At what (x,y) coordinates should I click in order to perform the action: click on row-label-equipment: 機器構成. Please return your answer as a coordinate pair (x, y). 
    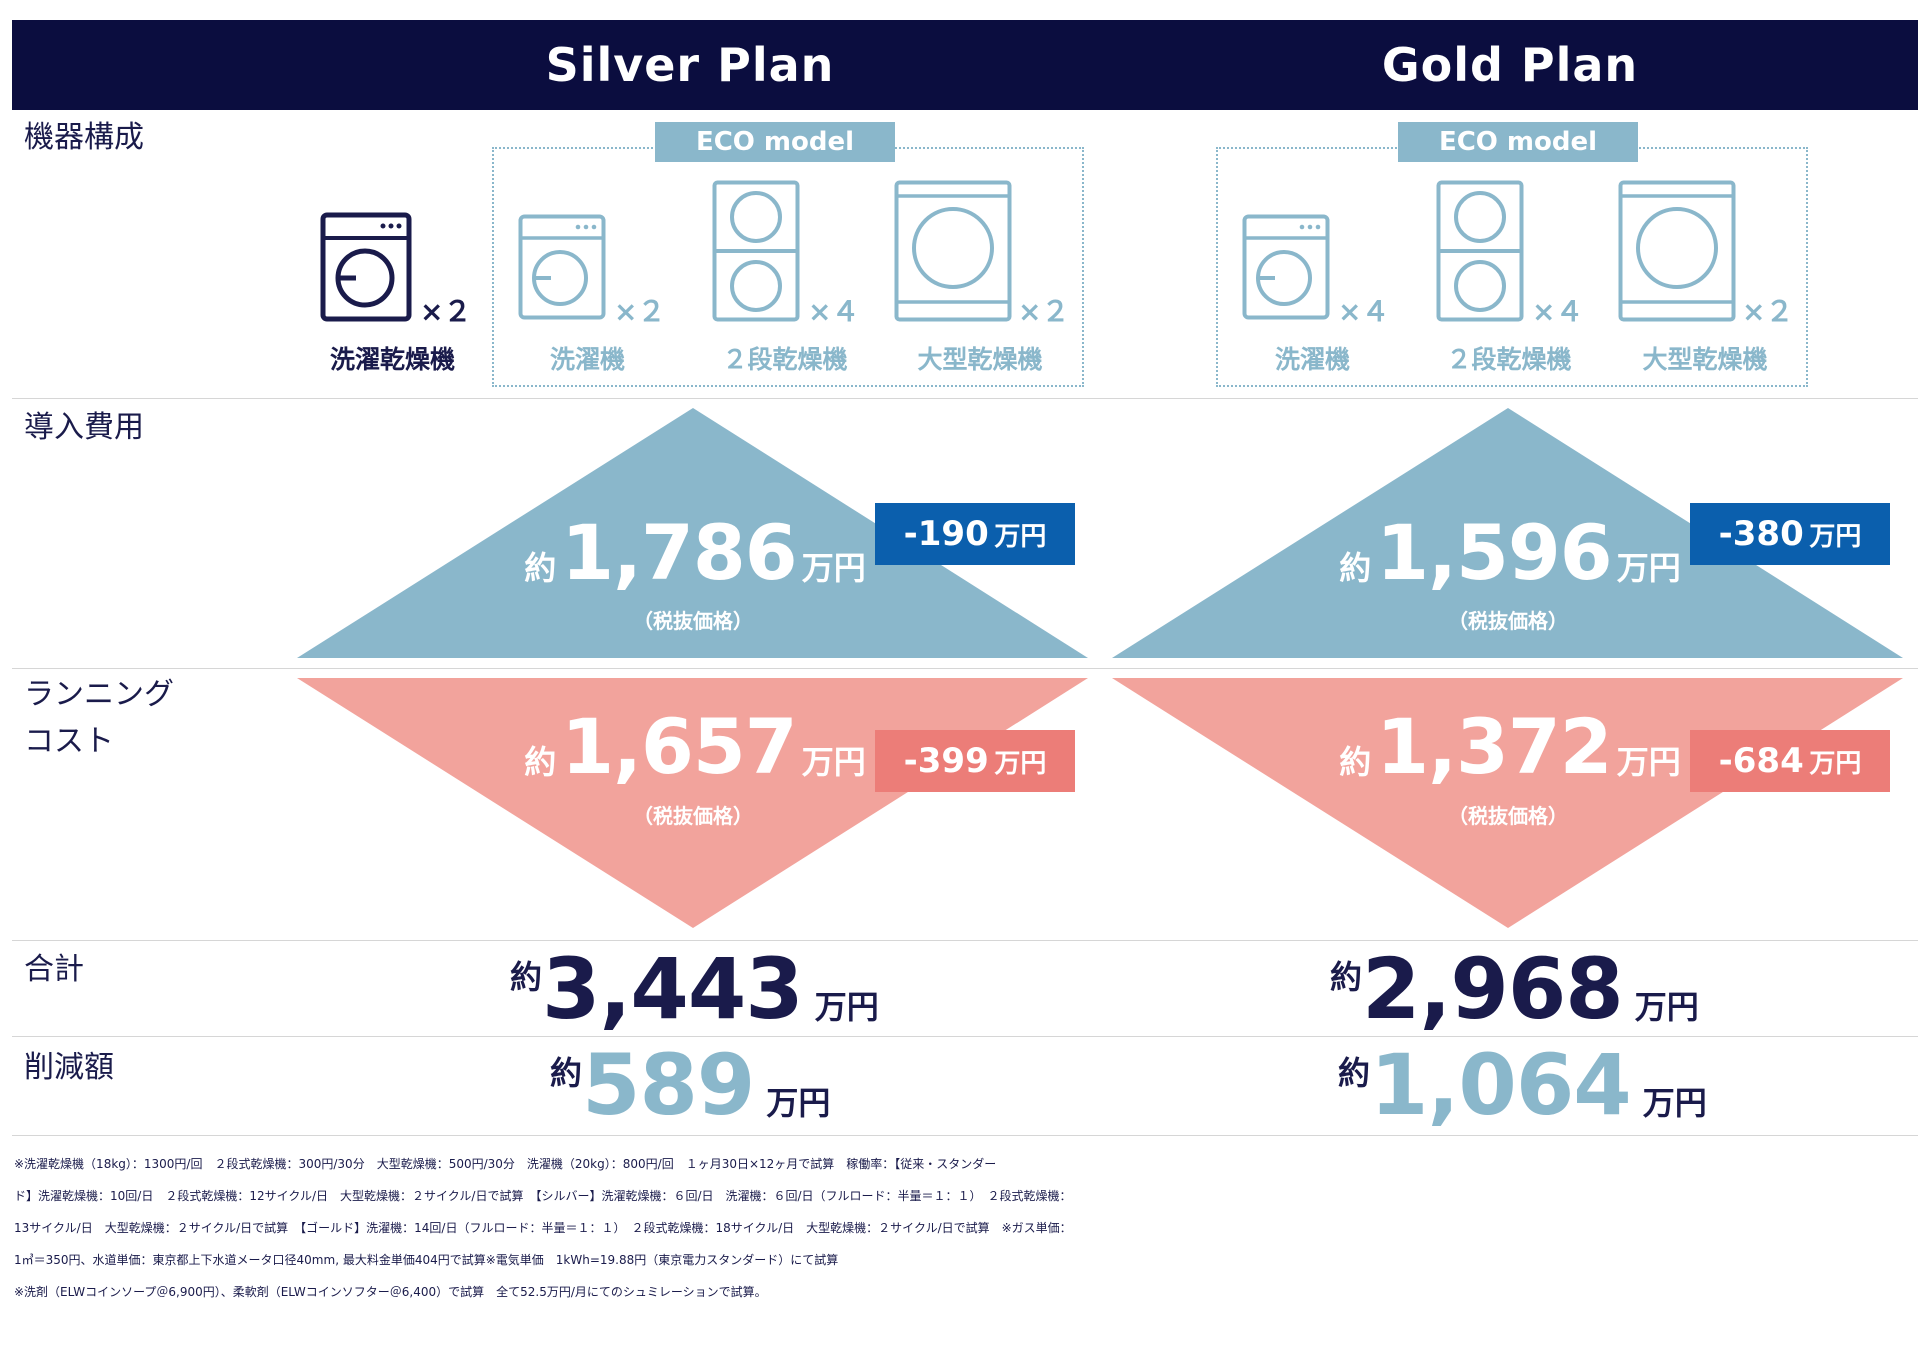
    Looking at the image, I should click on (84, 137).